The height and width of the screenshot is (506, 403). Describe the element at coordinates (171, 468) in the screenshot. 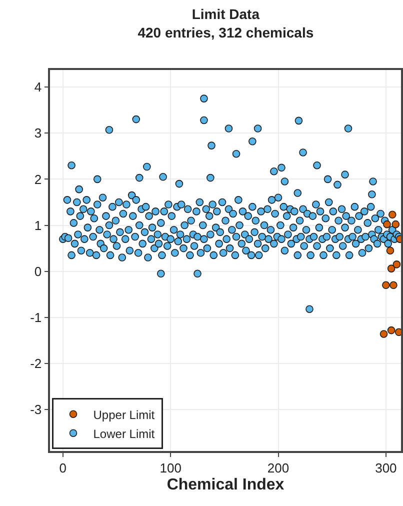

I see `x-tick-label: 100` at that location.